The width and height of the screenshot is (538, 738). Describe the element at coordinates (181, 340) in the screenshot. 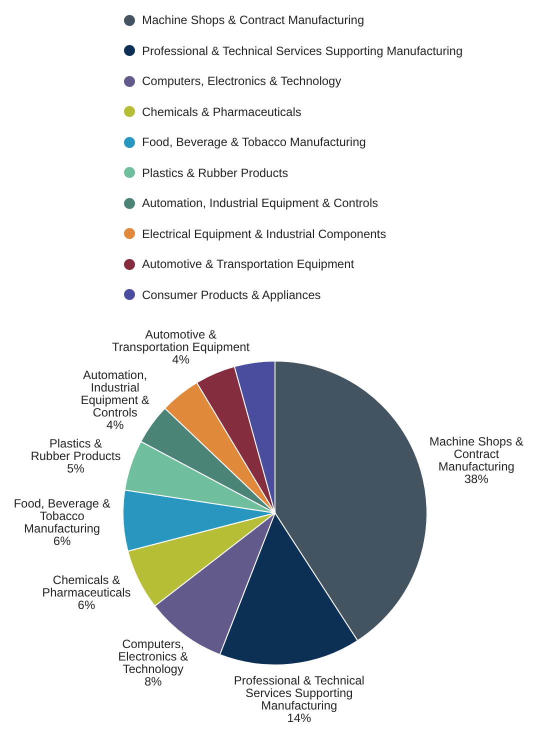

I see `slice-label: Automotive & Transportation Equipment` at that location.